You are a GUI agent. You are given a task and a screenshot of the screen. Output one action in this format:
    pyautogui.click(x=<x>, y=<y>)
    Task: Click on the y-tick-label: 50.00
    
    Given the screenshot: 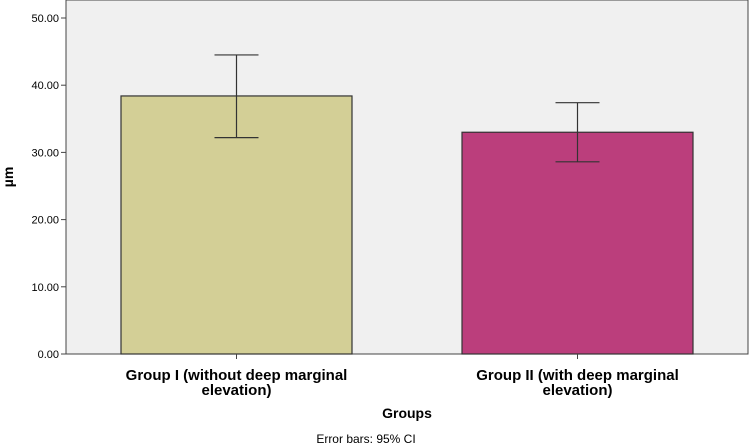 What is the action you would take?
    pyautogui.click(x=45, y=19)
    